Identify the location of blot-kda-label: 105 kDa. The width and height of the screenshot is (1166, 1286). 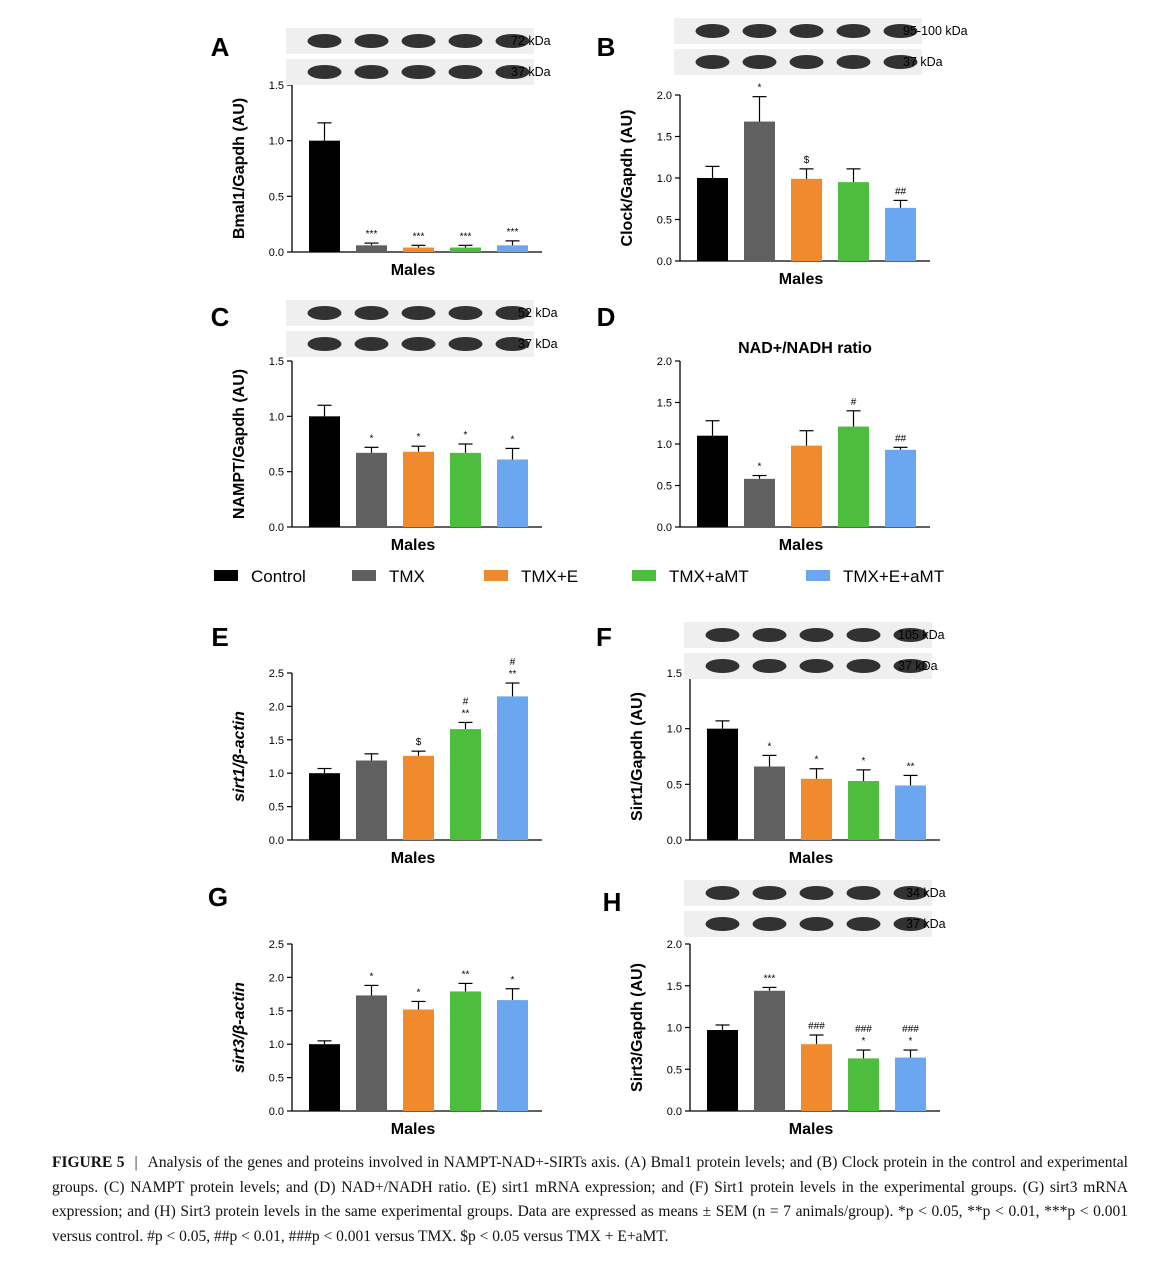
(921, 635).